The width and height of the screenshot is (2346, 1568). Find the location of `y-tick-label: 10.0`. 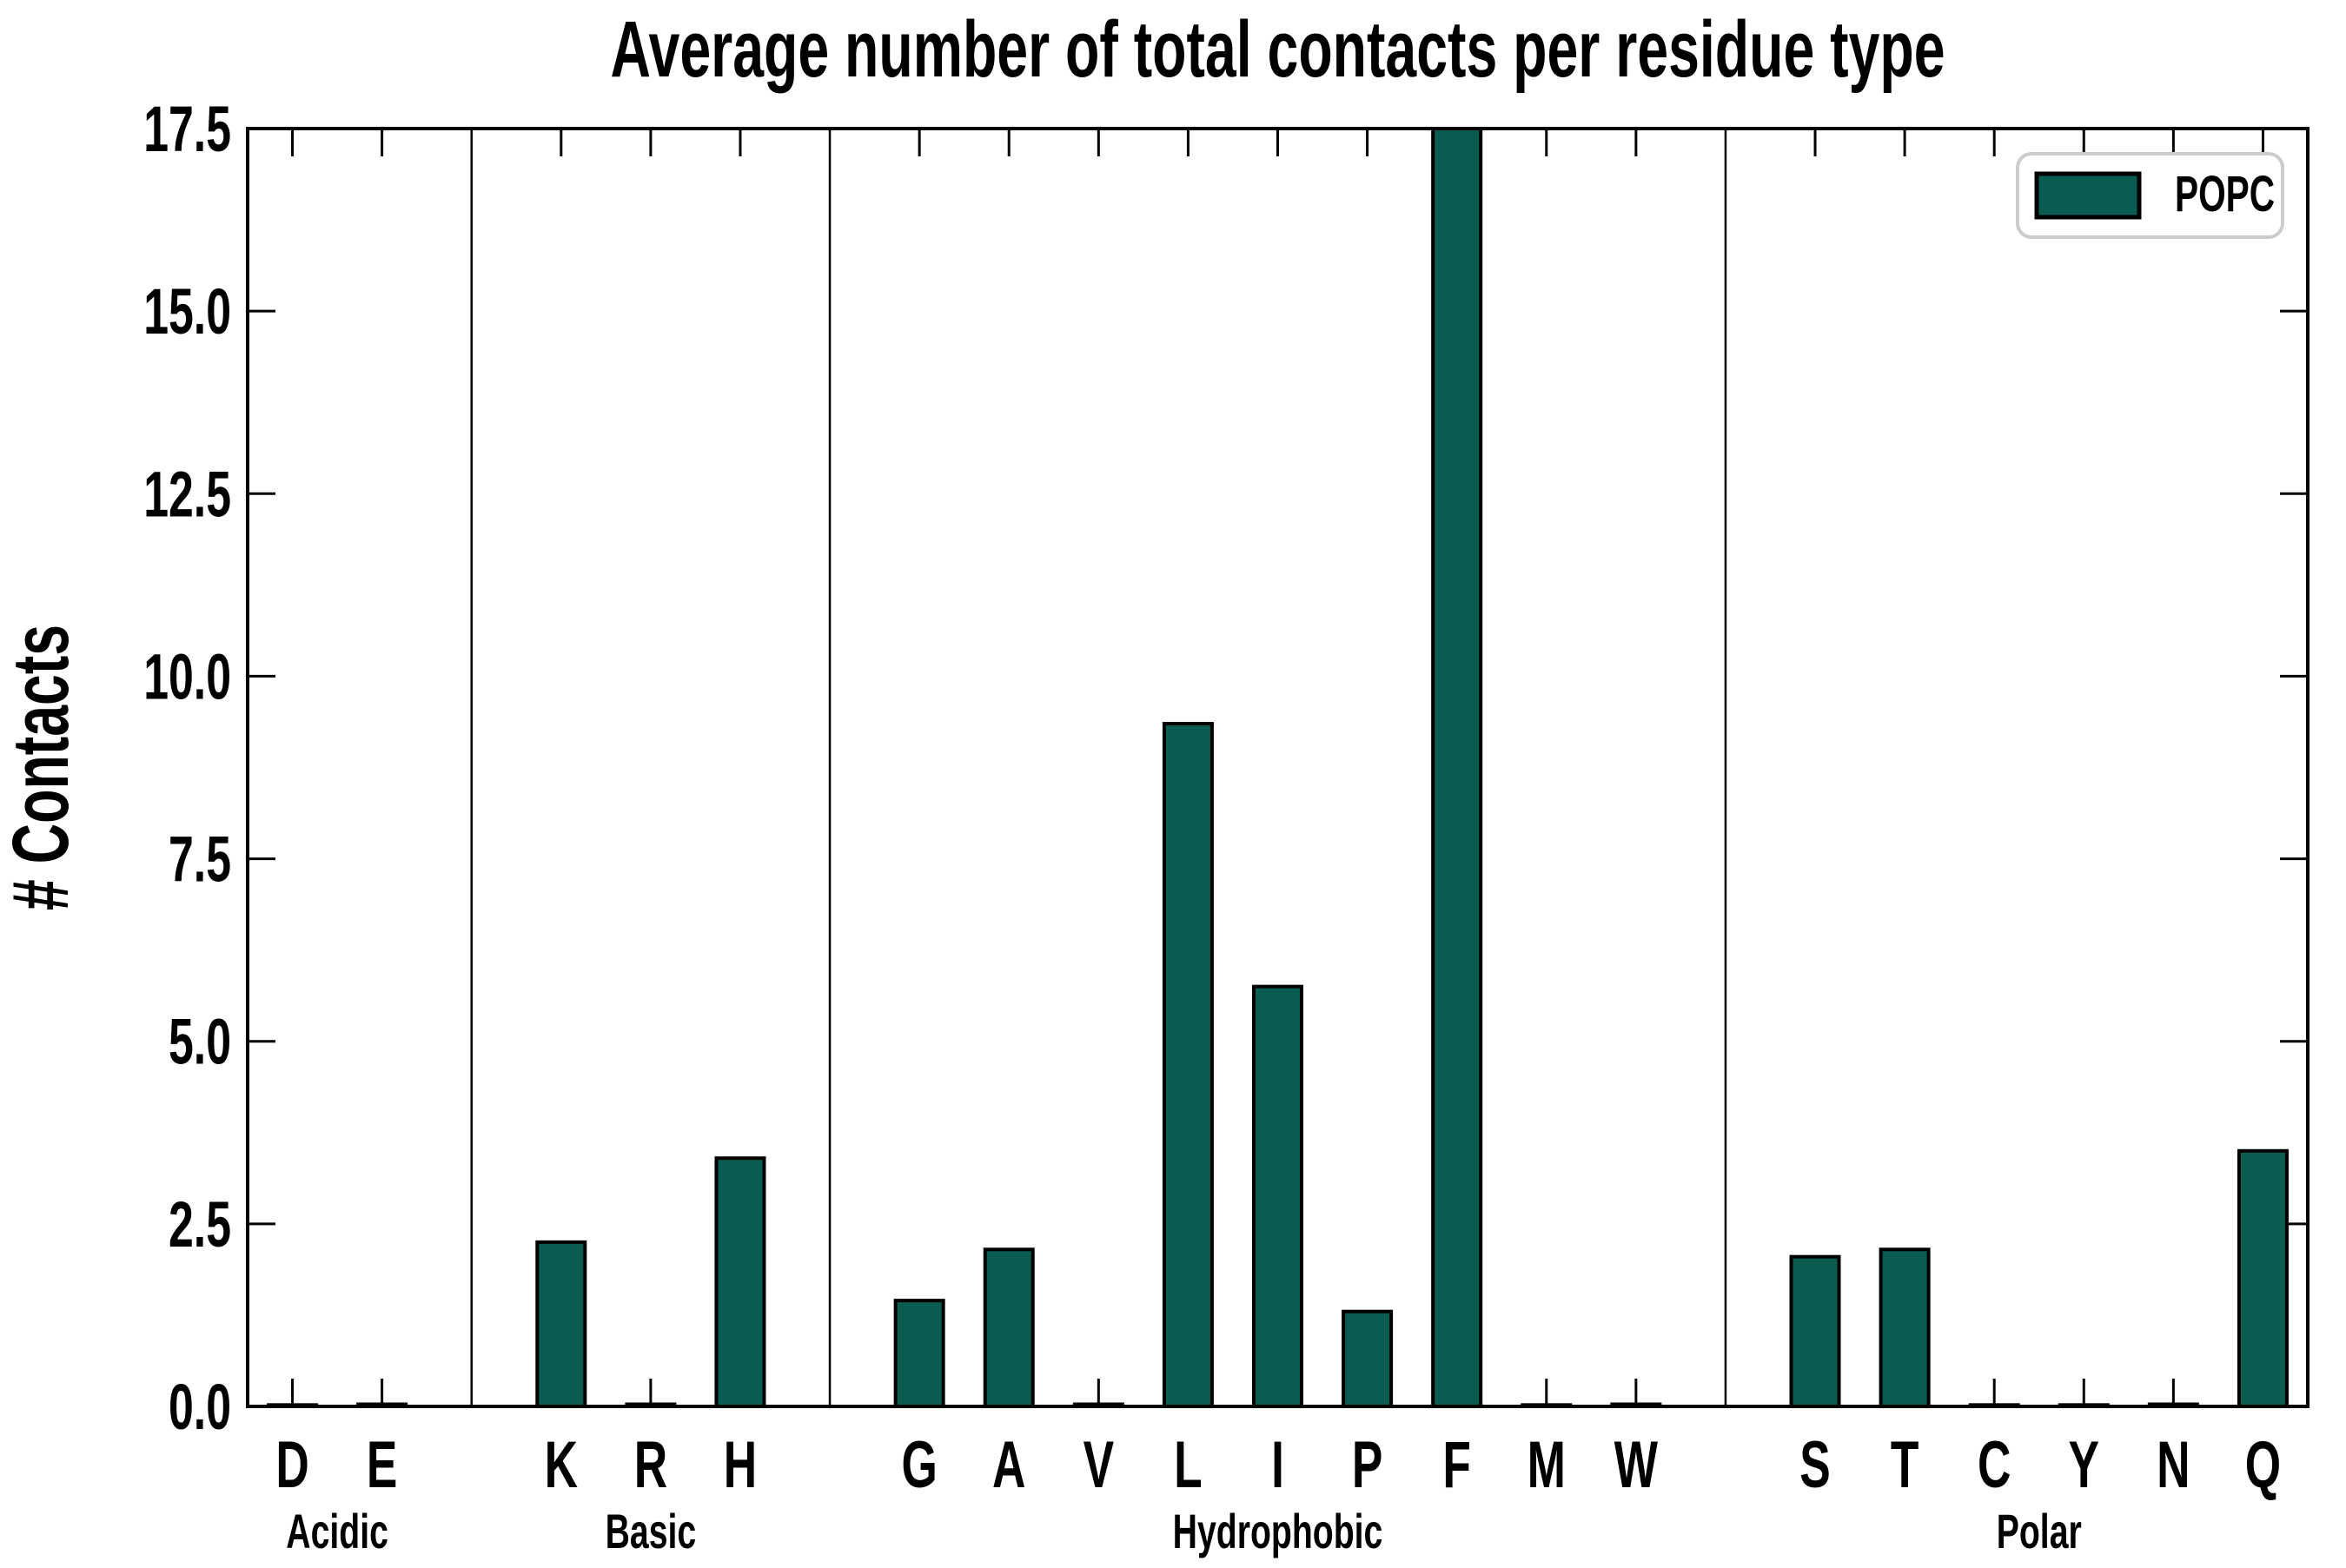

y-tick-label: 10.0 is located at coordinates (187, 676).